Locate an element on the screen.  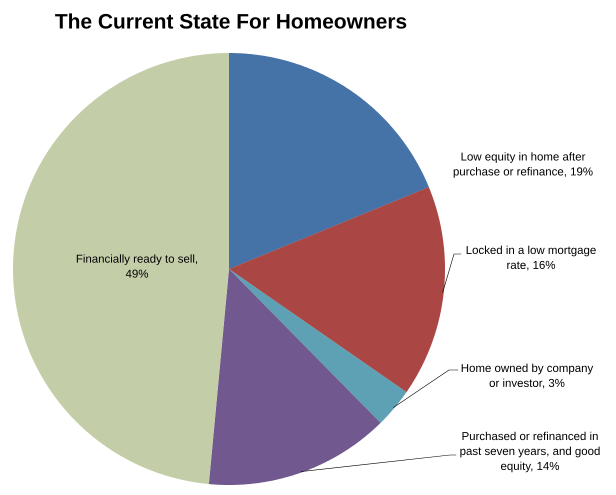
slice-label: Home owned by company or investor, 3% is located at coordinates (528, 376).